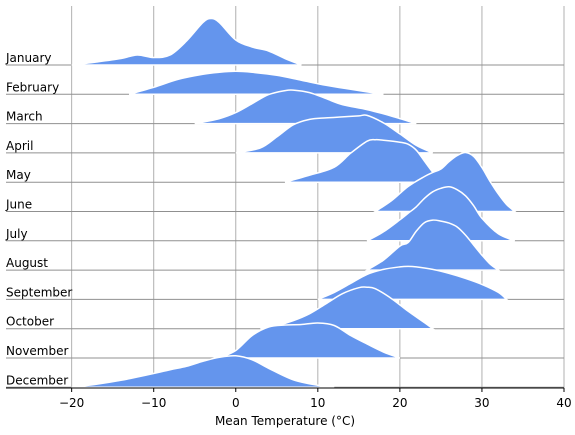 The height and width of the screenshot is (435, 575). What do you see at coordinates (317, 403) in the screenshot?
I see `x-tick-label: 10` at bounding box center [317, 403].